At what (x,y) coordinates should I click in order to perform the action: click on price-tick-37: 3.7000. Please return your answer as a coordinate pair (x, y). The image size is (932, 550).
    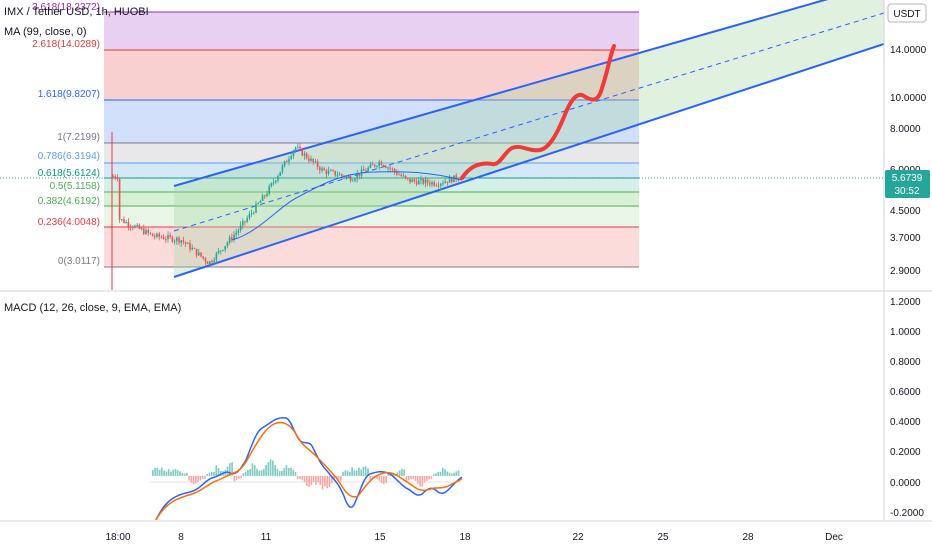
    Looking at the image, I should click on (905, 238).